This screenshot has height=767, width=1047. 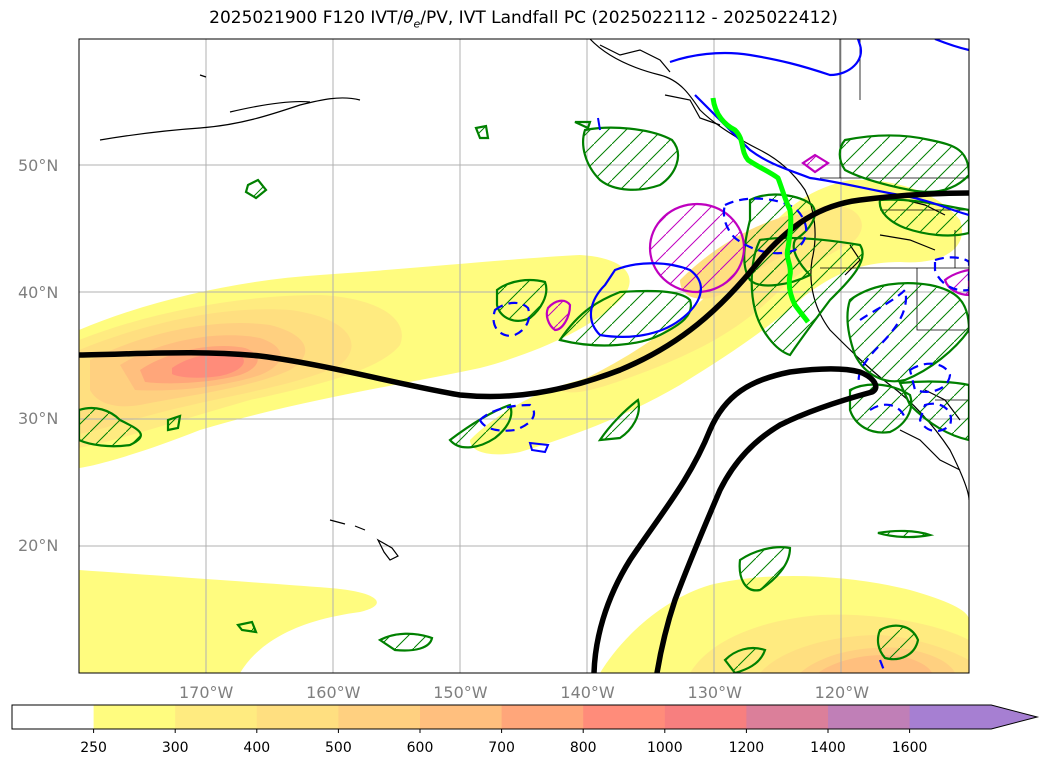 I want to click on lon-label-120: 120°W, so click(x=842, y=692).